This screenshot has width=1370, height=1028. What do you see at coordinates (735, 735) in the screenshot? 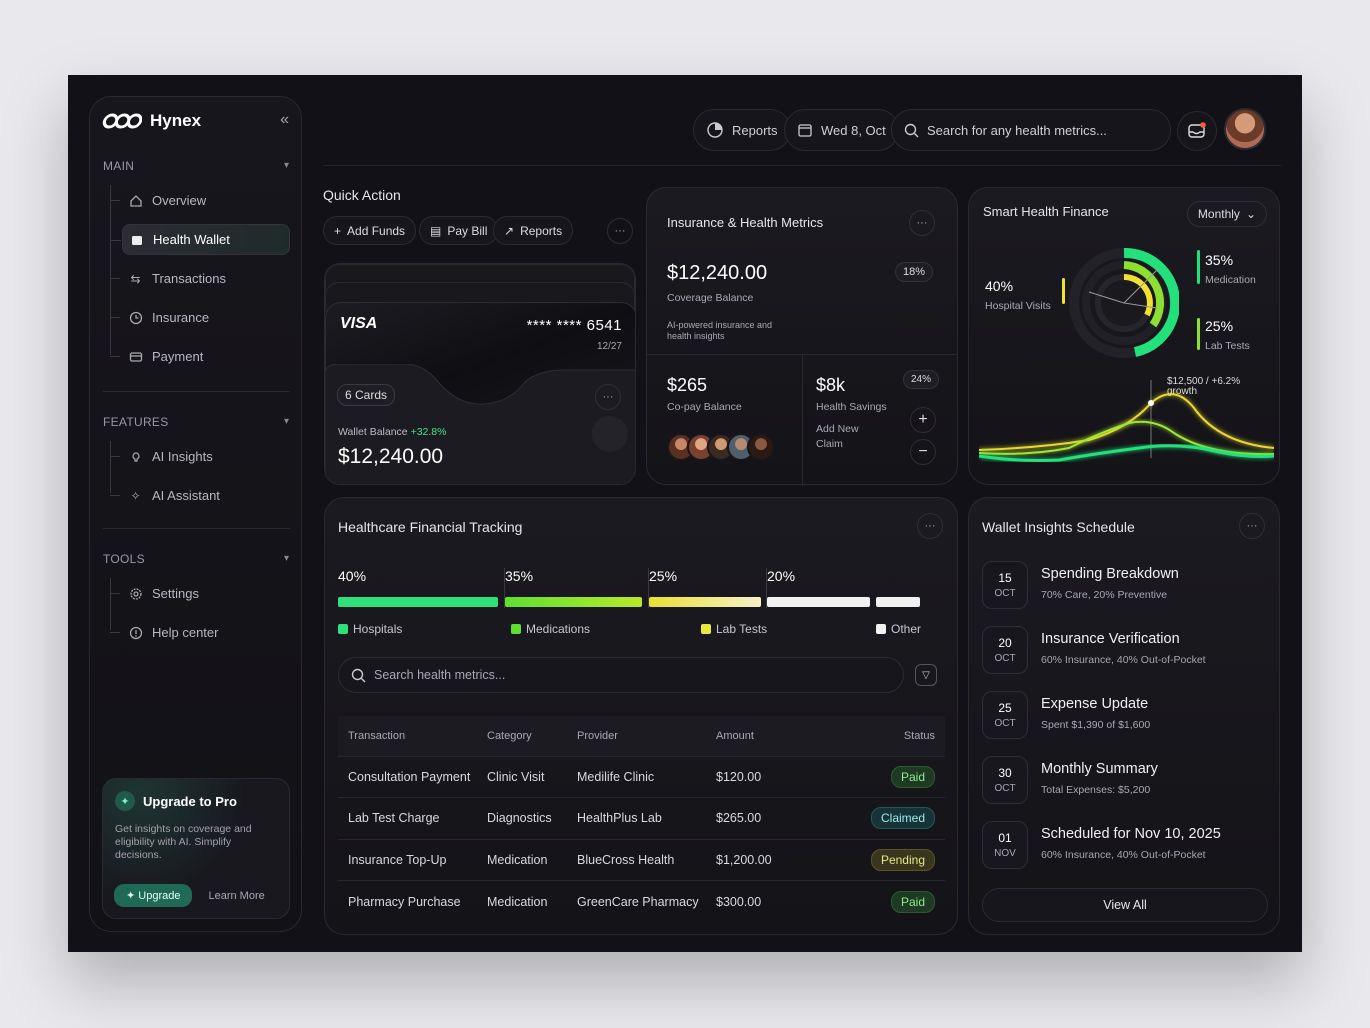
I see `column-header: Amount` at bounding box center [735, 735].